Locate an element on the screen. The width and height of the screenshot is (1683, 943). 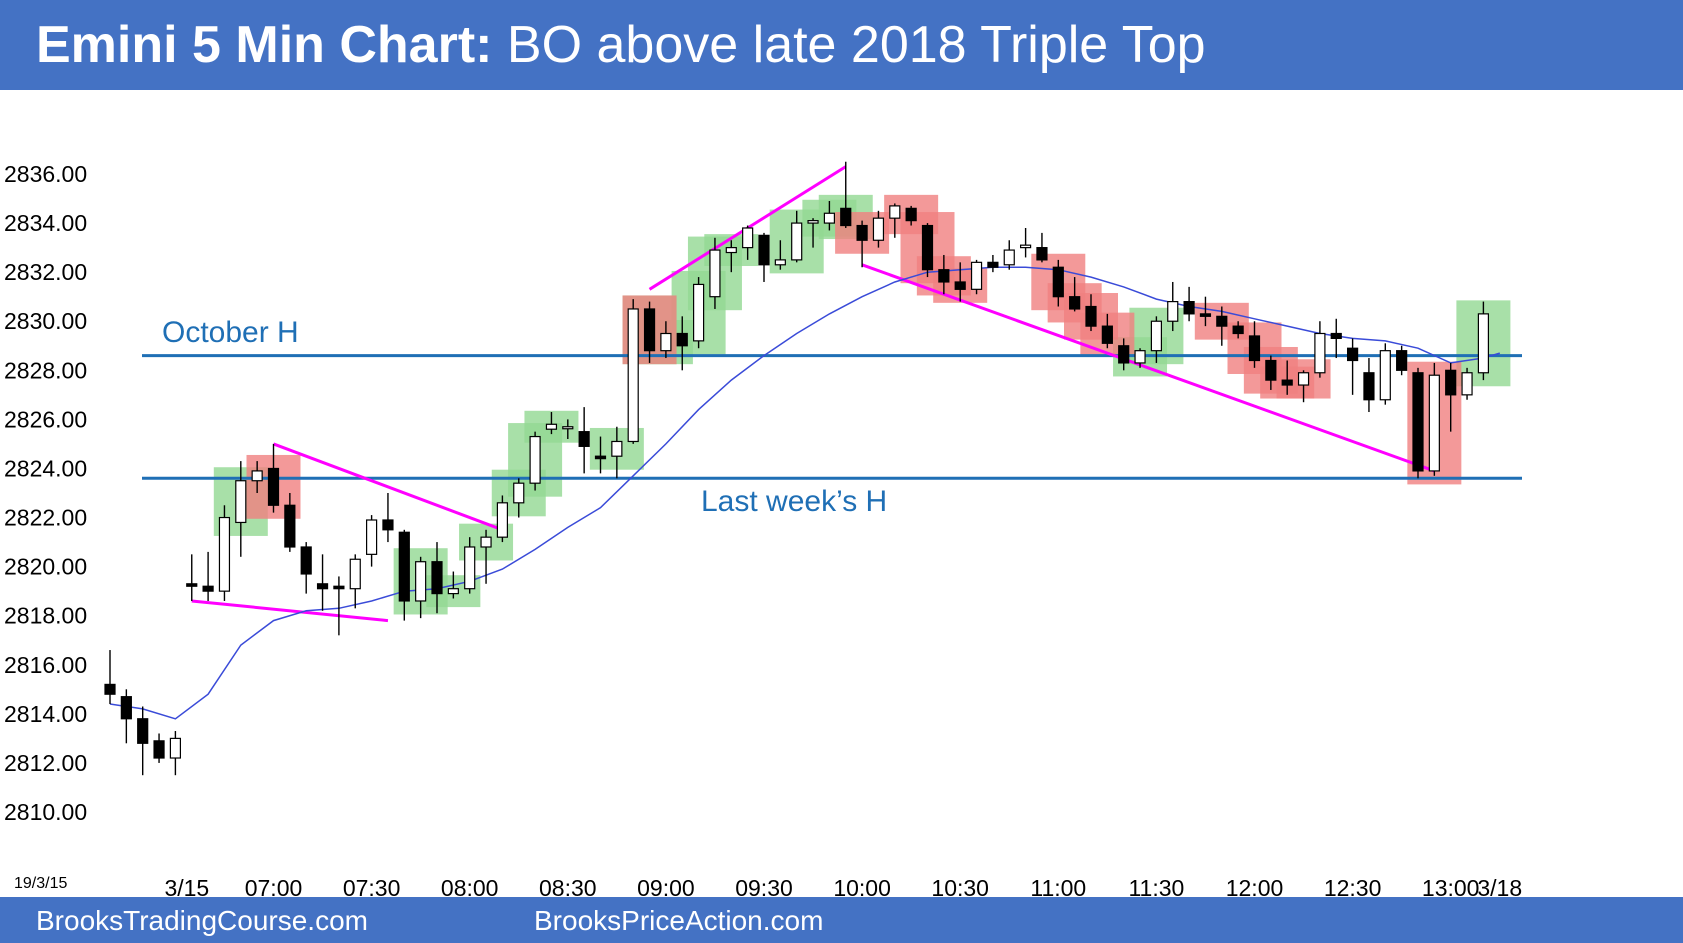
footer-site-left: BrooksTradingCourse.com is located at coordinates (202, 920).